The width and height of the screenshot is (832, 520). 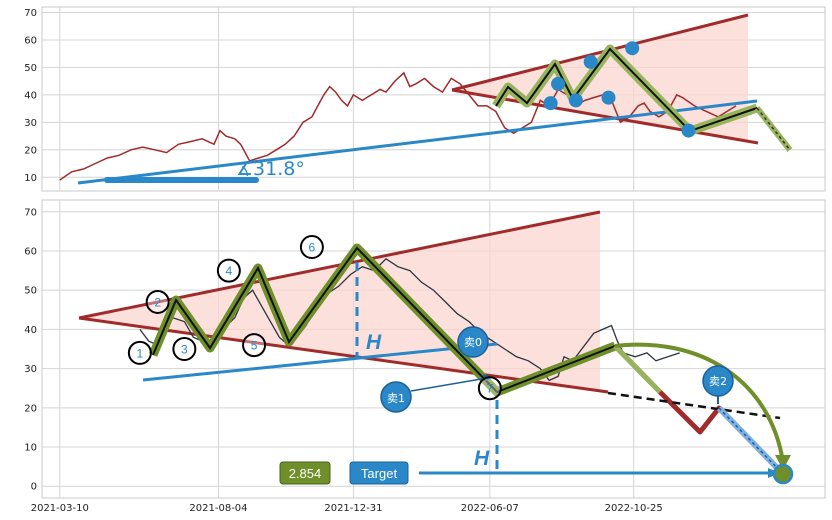 I want to click on target-box, so click(x=379, y=473).